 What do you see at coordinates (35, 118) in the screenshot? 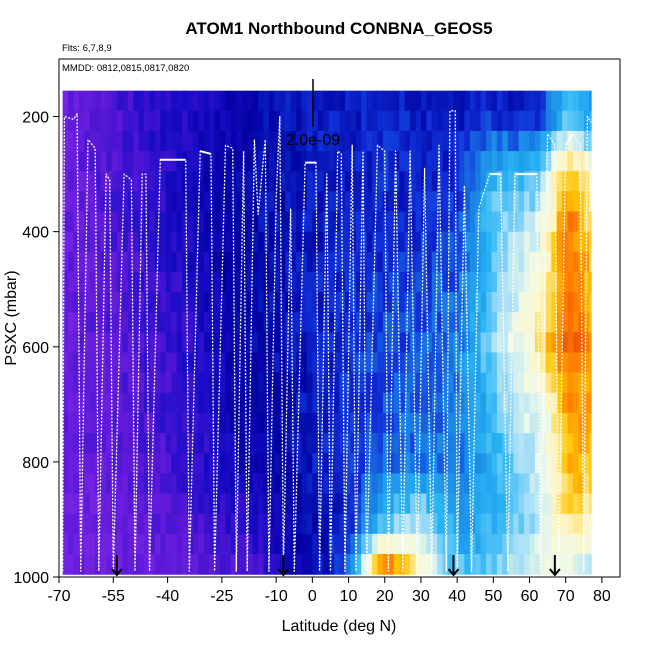
I see `y-tick-label: 200` at bounding box center [35, 118].